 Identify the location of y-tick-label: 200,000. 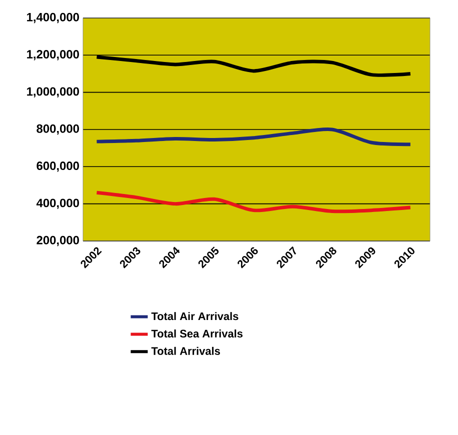
(57, 241).